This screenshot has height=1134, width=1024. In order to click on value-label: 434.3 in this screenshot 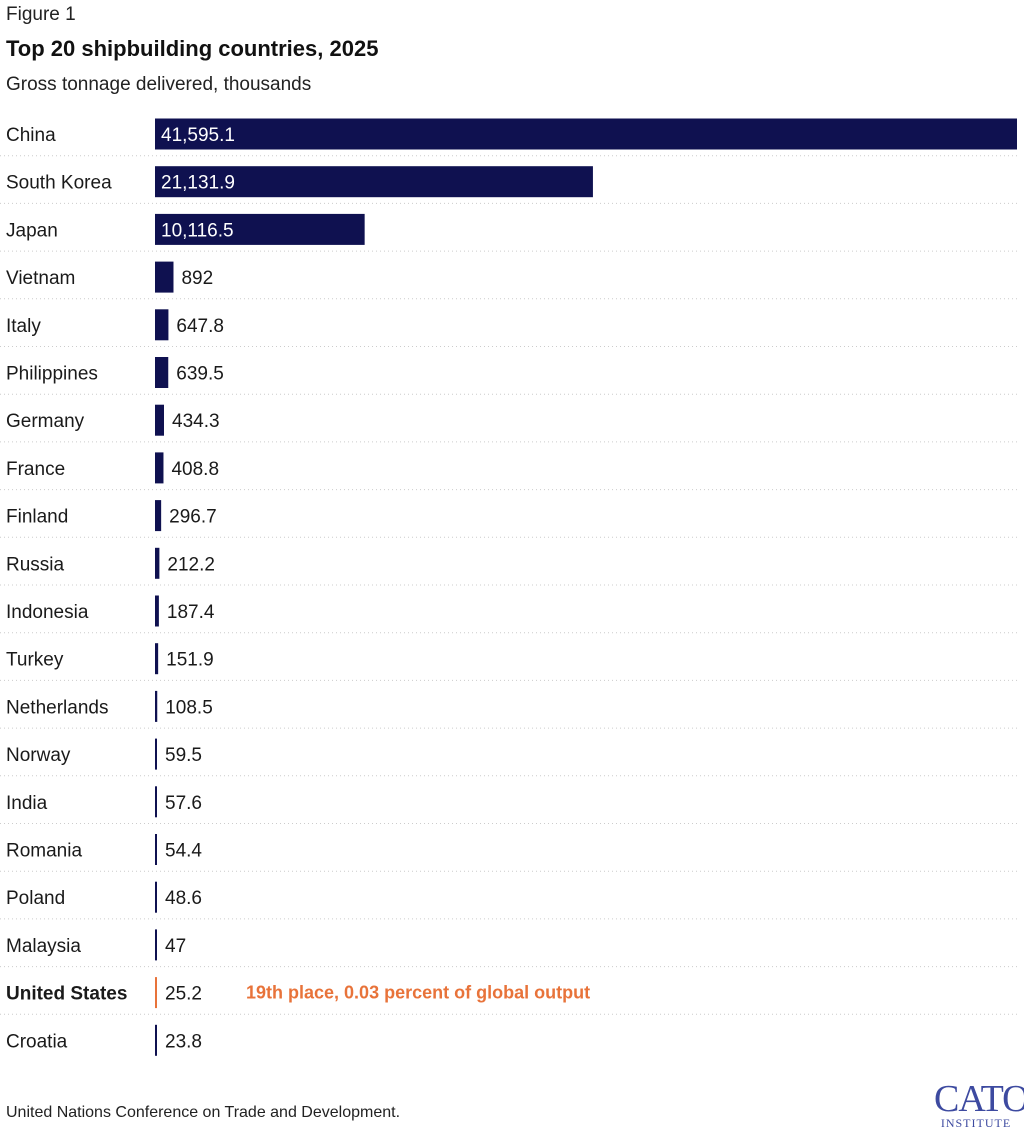, I will do `click(196, 421)`.